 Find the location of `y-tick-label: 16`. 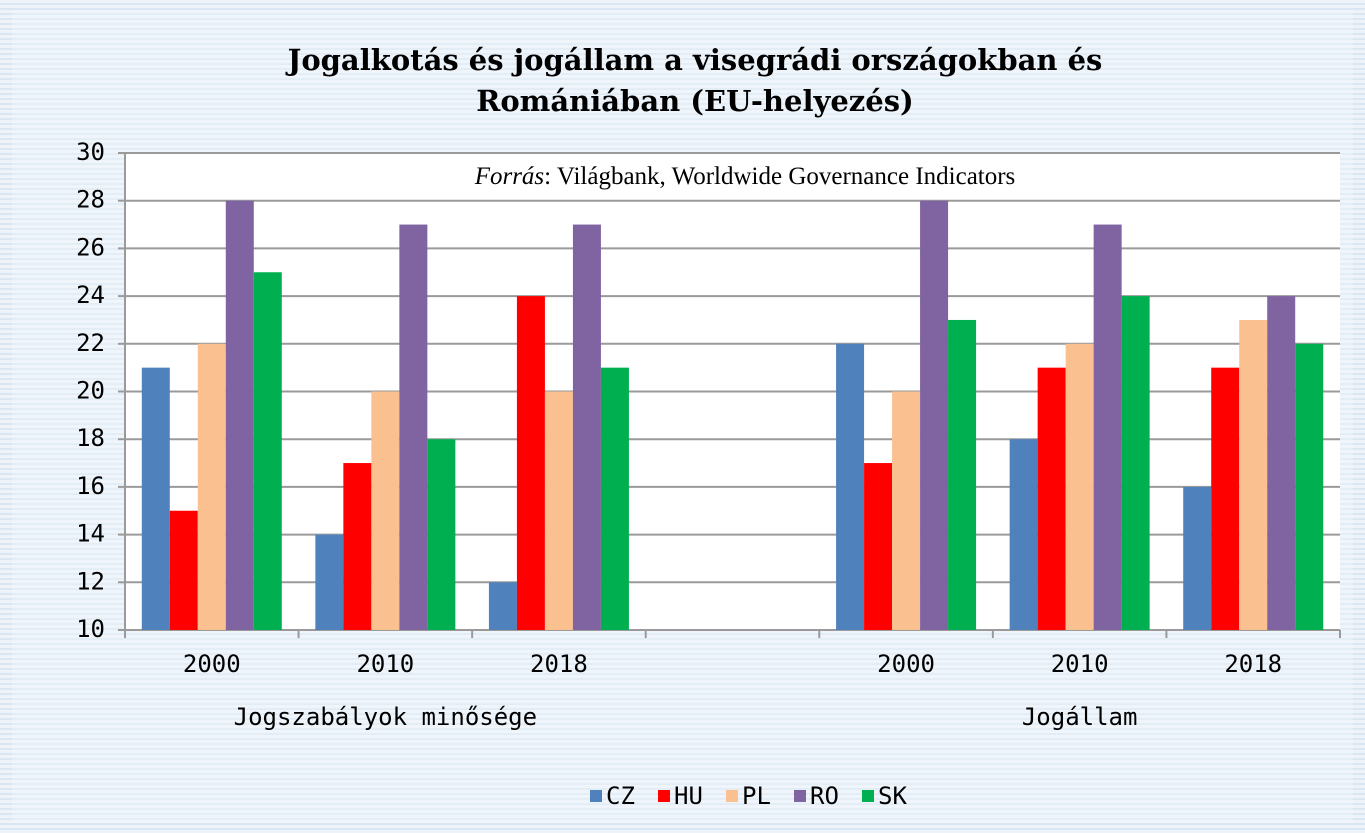

y-tick-label: 16 is located at coordinates (90, 486).